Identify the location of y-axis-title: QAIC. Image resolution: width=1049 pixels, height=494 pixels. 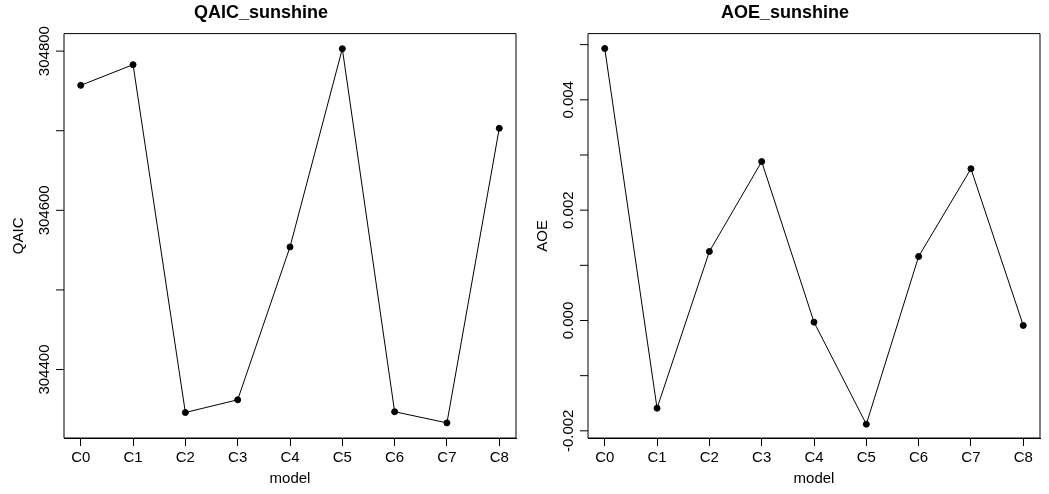
(18, 236).